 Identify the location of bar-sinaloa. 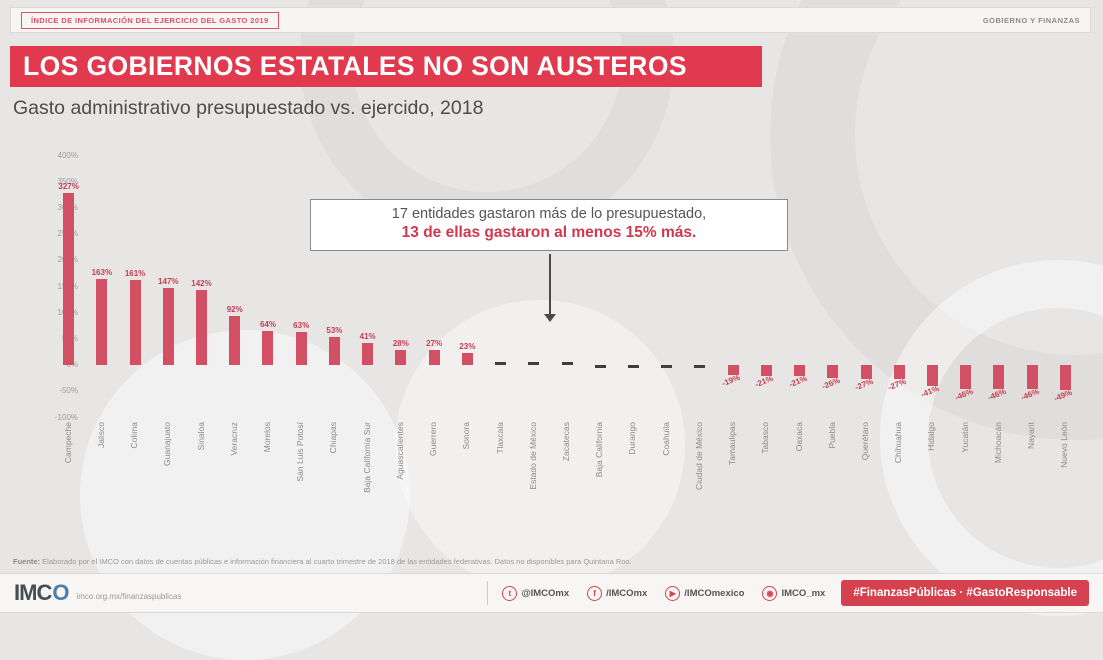
(202, 327).